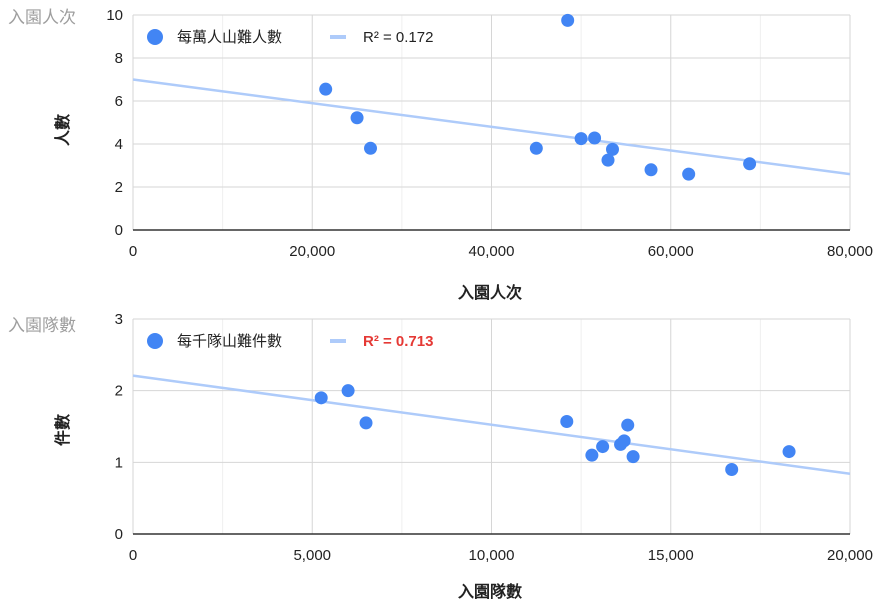  What do you see at coordinates (490, 591) in the screenshot?
I see `chart2-x-axis-title: 入園隊數` at bounding box center [490, 591].